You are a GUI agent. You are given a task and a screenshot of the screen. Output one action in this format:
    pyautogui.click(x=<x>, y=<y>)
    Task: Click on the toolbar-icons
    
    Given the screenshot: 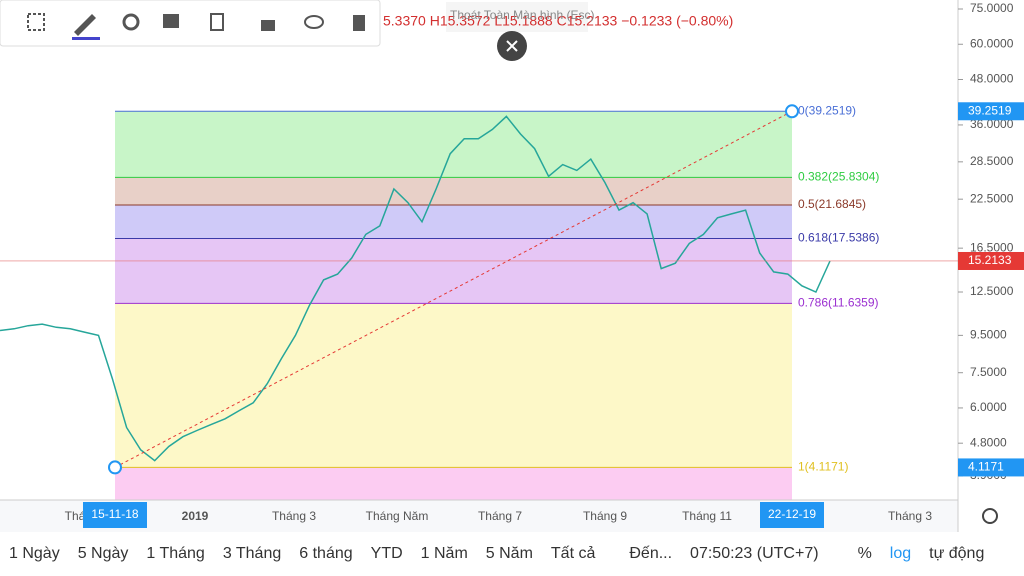 What is the action you would take?
    pyautogui.click(x=196, y=26)
    